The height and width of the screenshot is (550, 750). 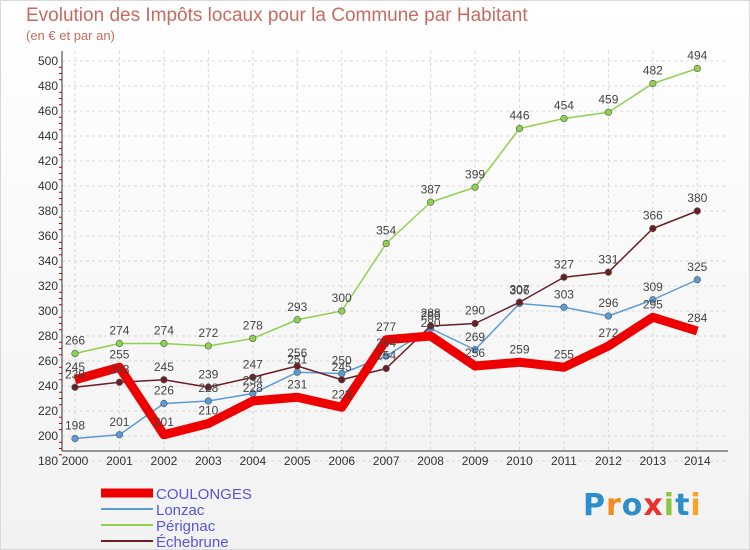 What do you see at coordinates (75, 461) in the screenshot?
I see `x-tick-label: 2000` at bounding box center [75, 461].